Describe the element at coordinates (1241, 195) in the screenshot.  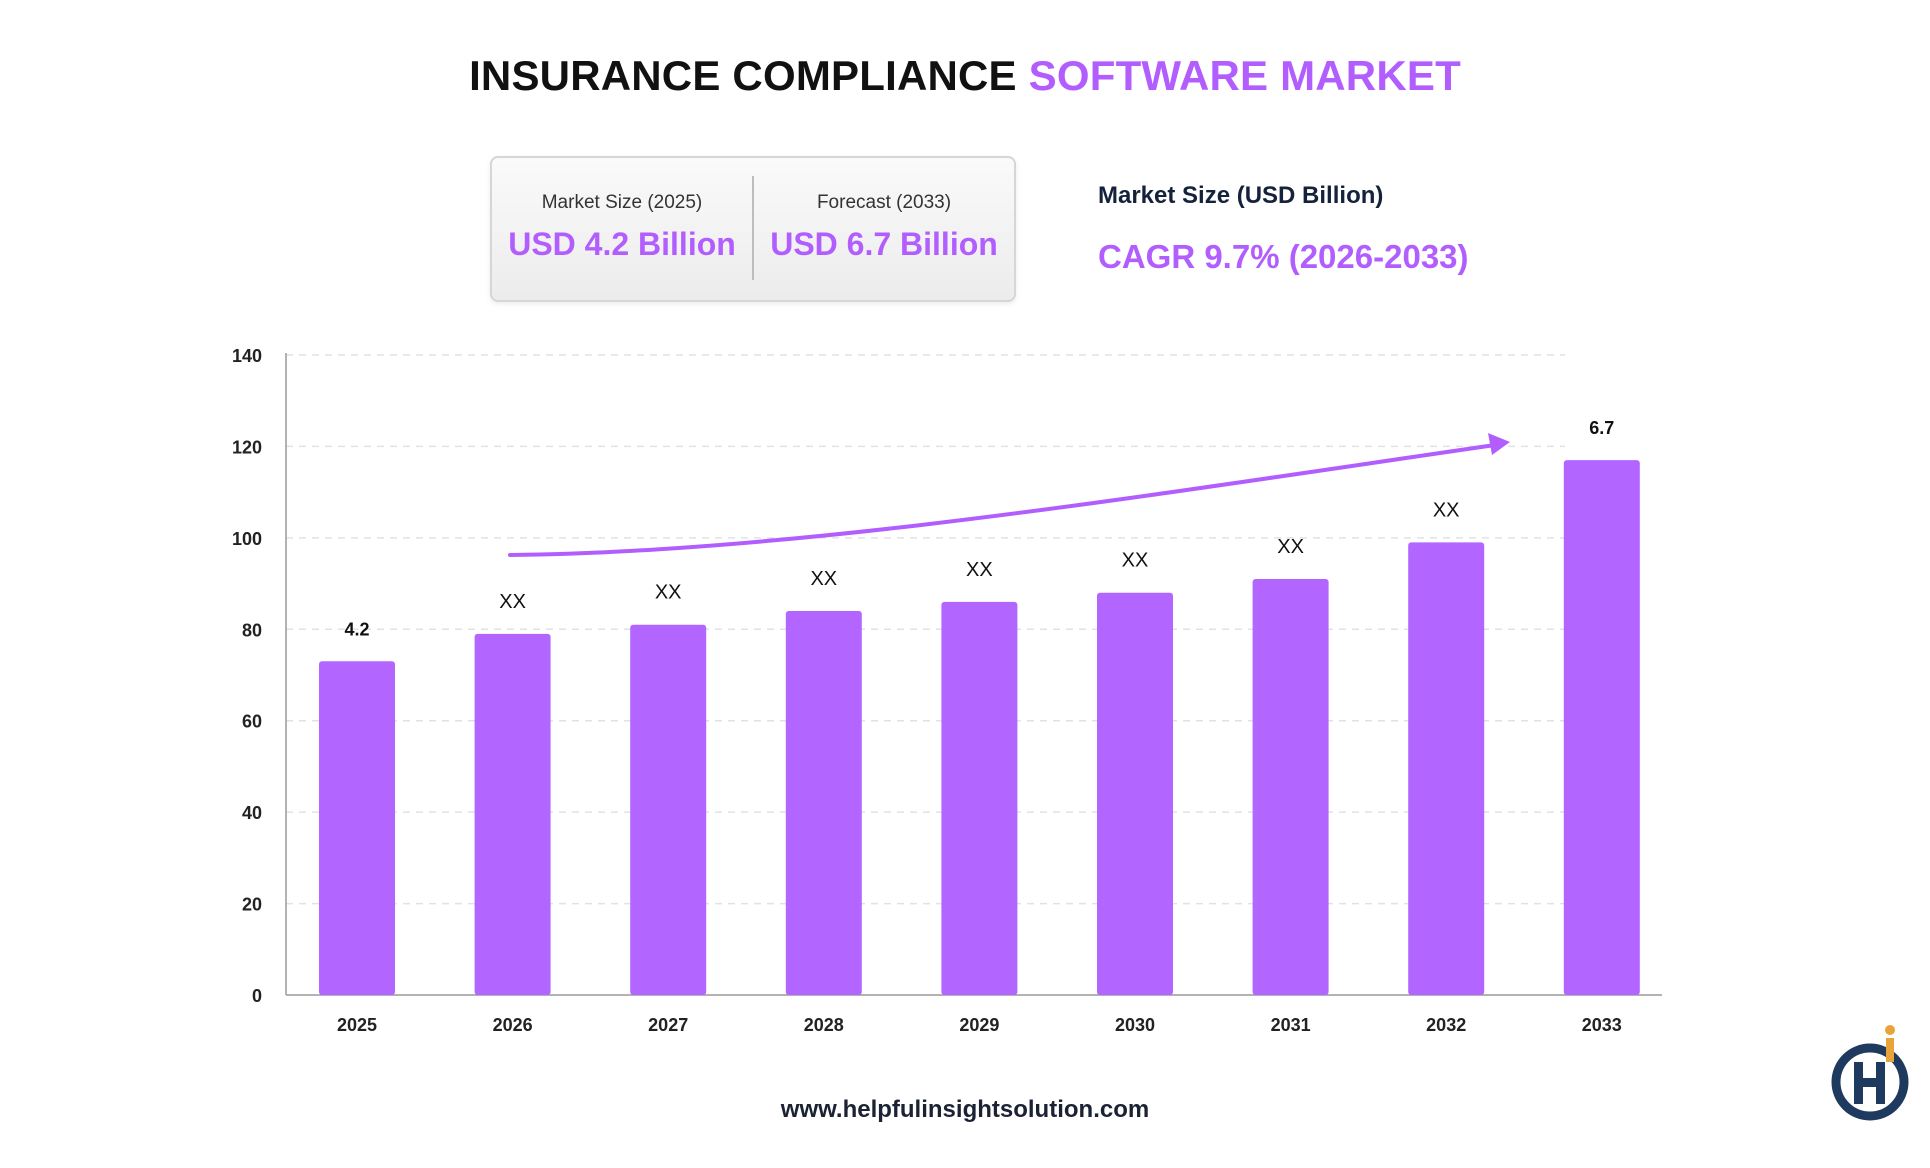
I see `market-size-unit-label: Market Size (USD Billion)` at that location.